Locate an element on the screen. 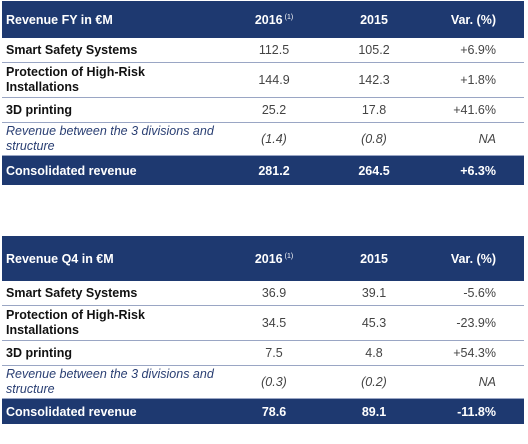 This screenshot has width=528, height=444. total-2015: 264.5 is located at coordinates (374, 170).